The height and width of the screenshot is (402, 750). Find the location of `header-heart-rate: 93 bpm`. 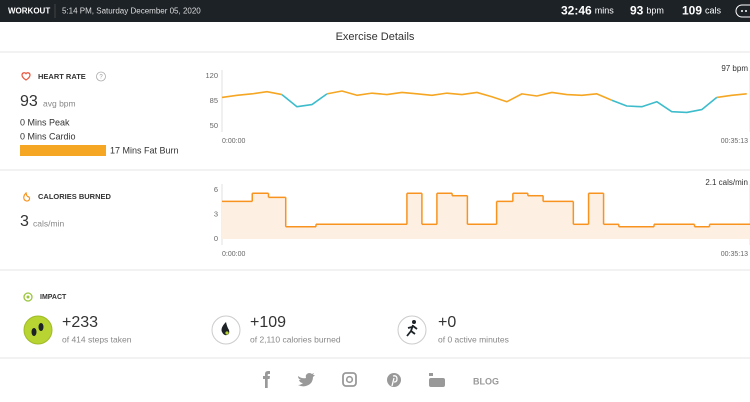

header-heart-rate: 93 bpm is located at coordinates (647, 11).